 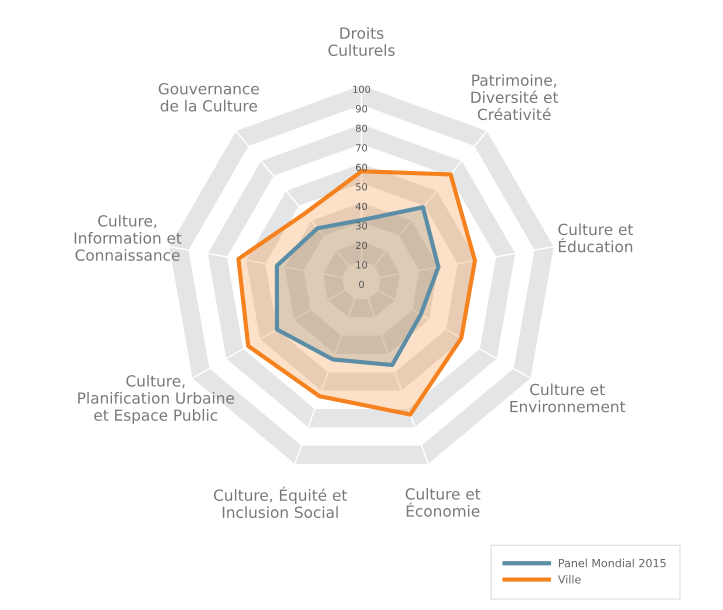 I want to click on y-tick-label: 60, so click(x=362, y=168).